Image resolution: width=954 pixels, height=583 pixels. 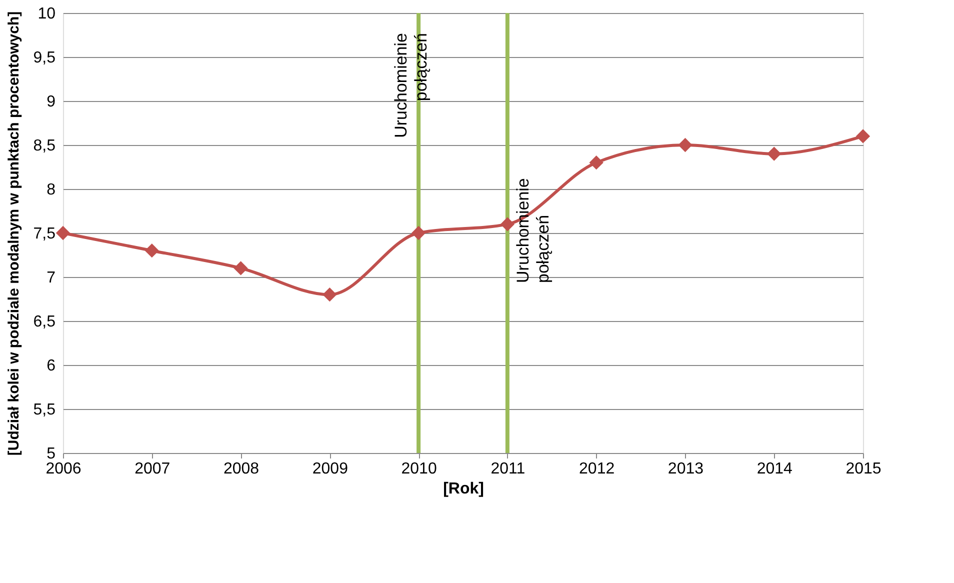 What do you see at coordinates (51, 278) in the screenshot?
I see `y-tick-label: 7` at bounding box center [51, 278].